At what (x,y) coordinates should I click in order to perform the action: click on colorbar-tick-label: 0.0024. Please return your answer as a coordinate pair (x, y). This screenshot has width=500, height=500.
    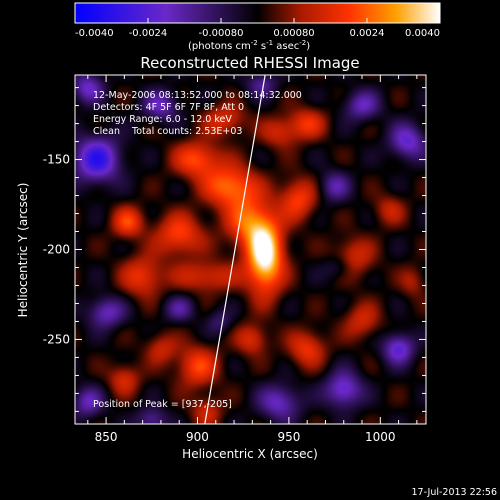
    Looking at the image, I should click on (367, 33).